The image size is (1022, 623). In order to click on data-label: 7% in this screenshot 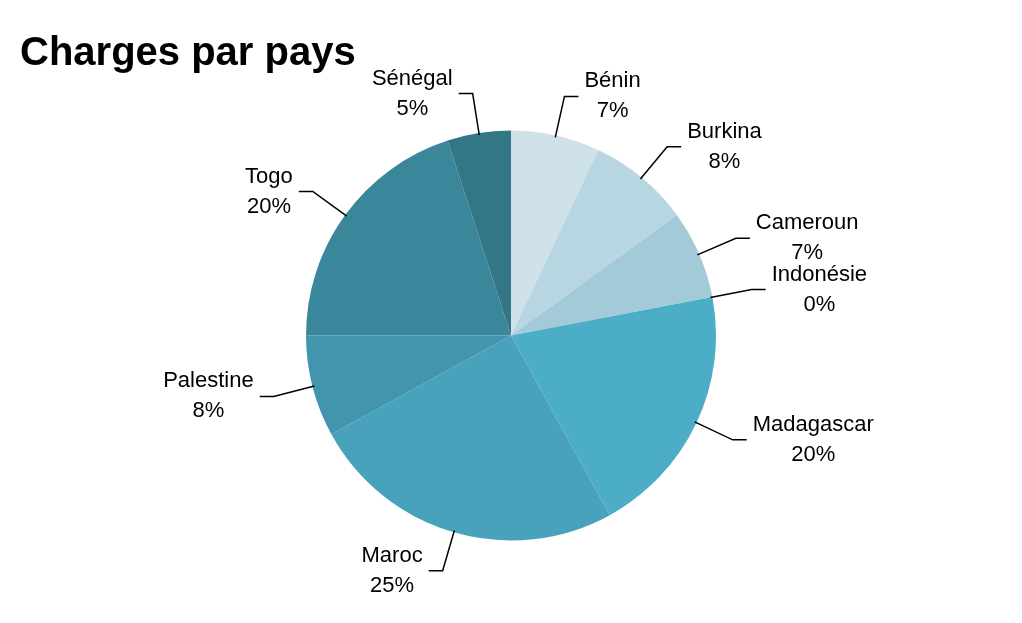, I will do `click(612, 110)`.